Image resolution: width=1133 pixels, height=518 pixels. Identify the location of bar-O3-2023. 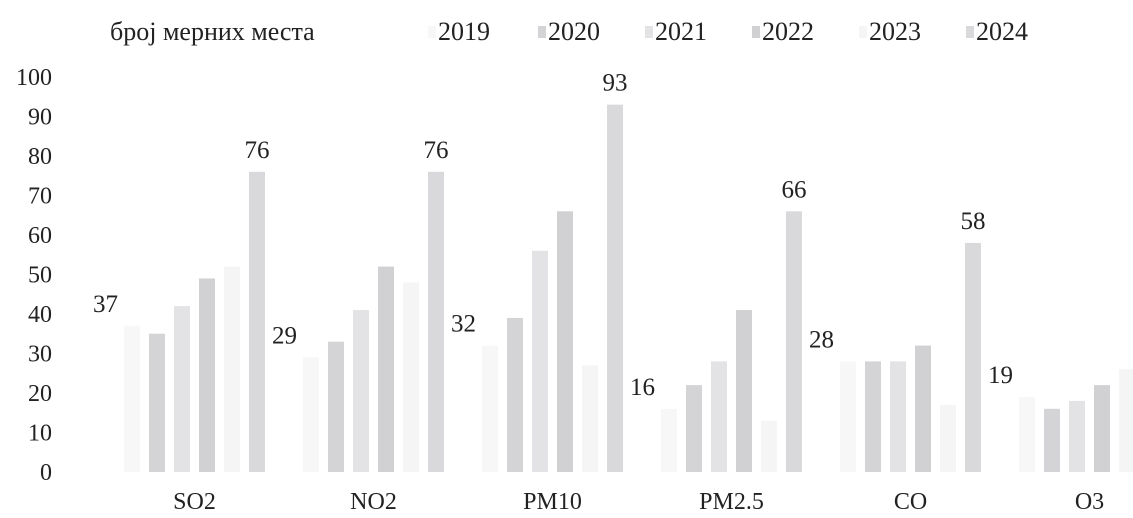
(1126, 420).